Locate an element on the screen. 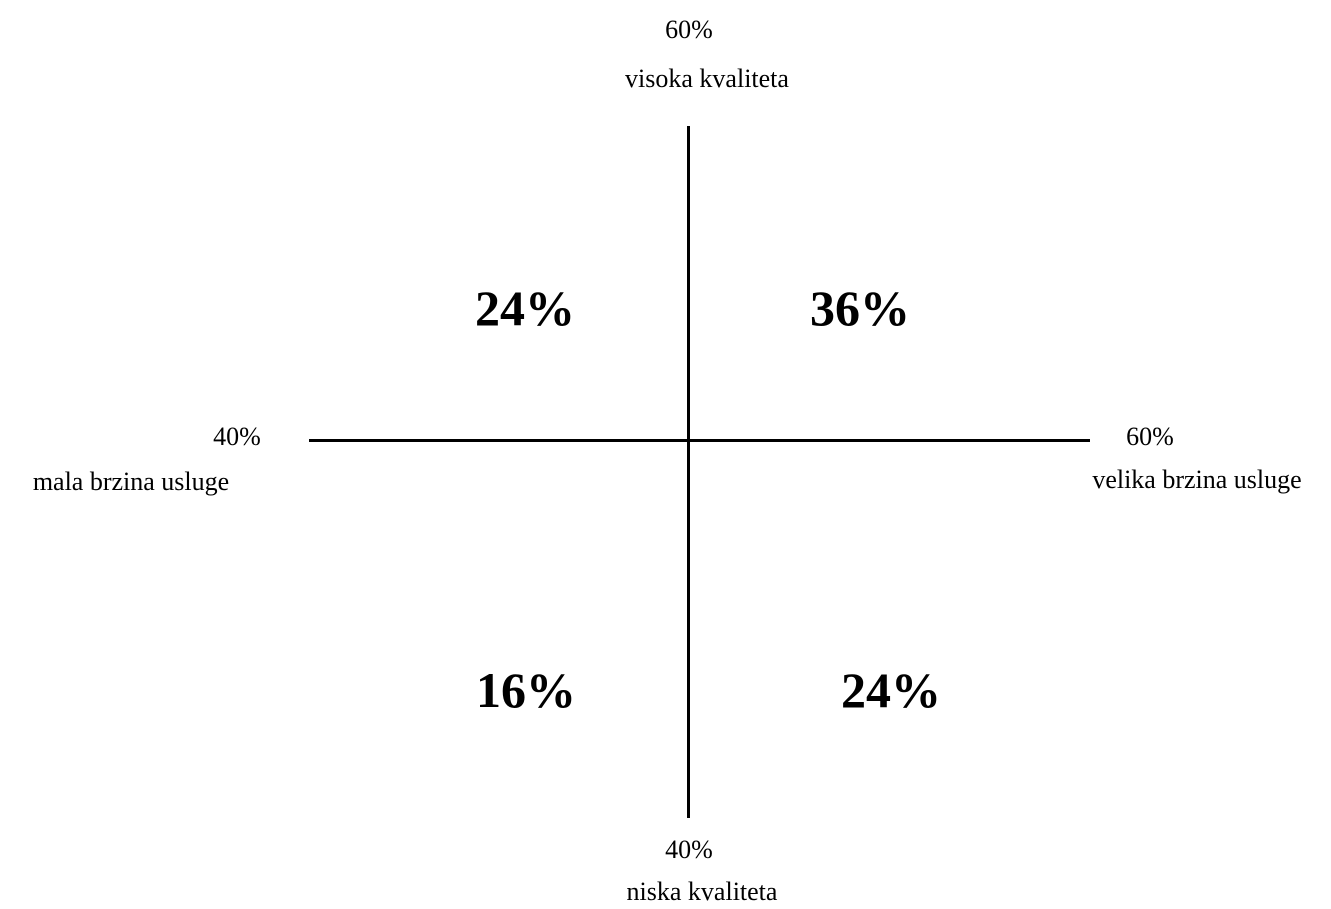 Image resolution: width=1331 pixels, height=909 pixels. vertical-axis-line is located at coordinates (688, 472).